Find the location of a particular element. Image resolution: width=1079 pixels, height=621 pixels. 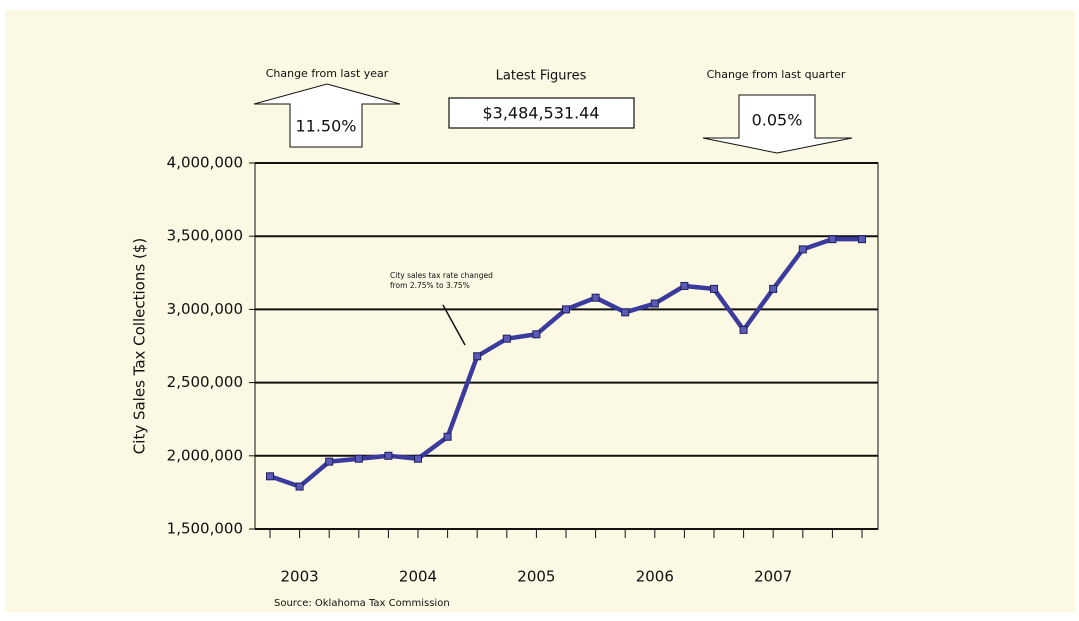

source: Source: Oklahoma Tax Commission is located at coordinates (362, 603).